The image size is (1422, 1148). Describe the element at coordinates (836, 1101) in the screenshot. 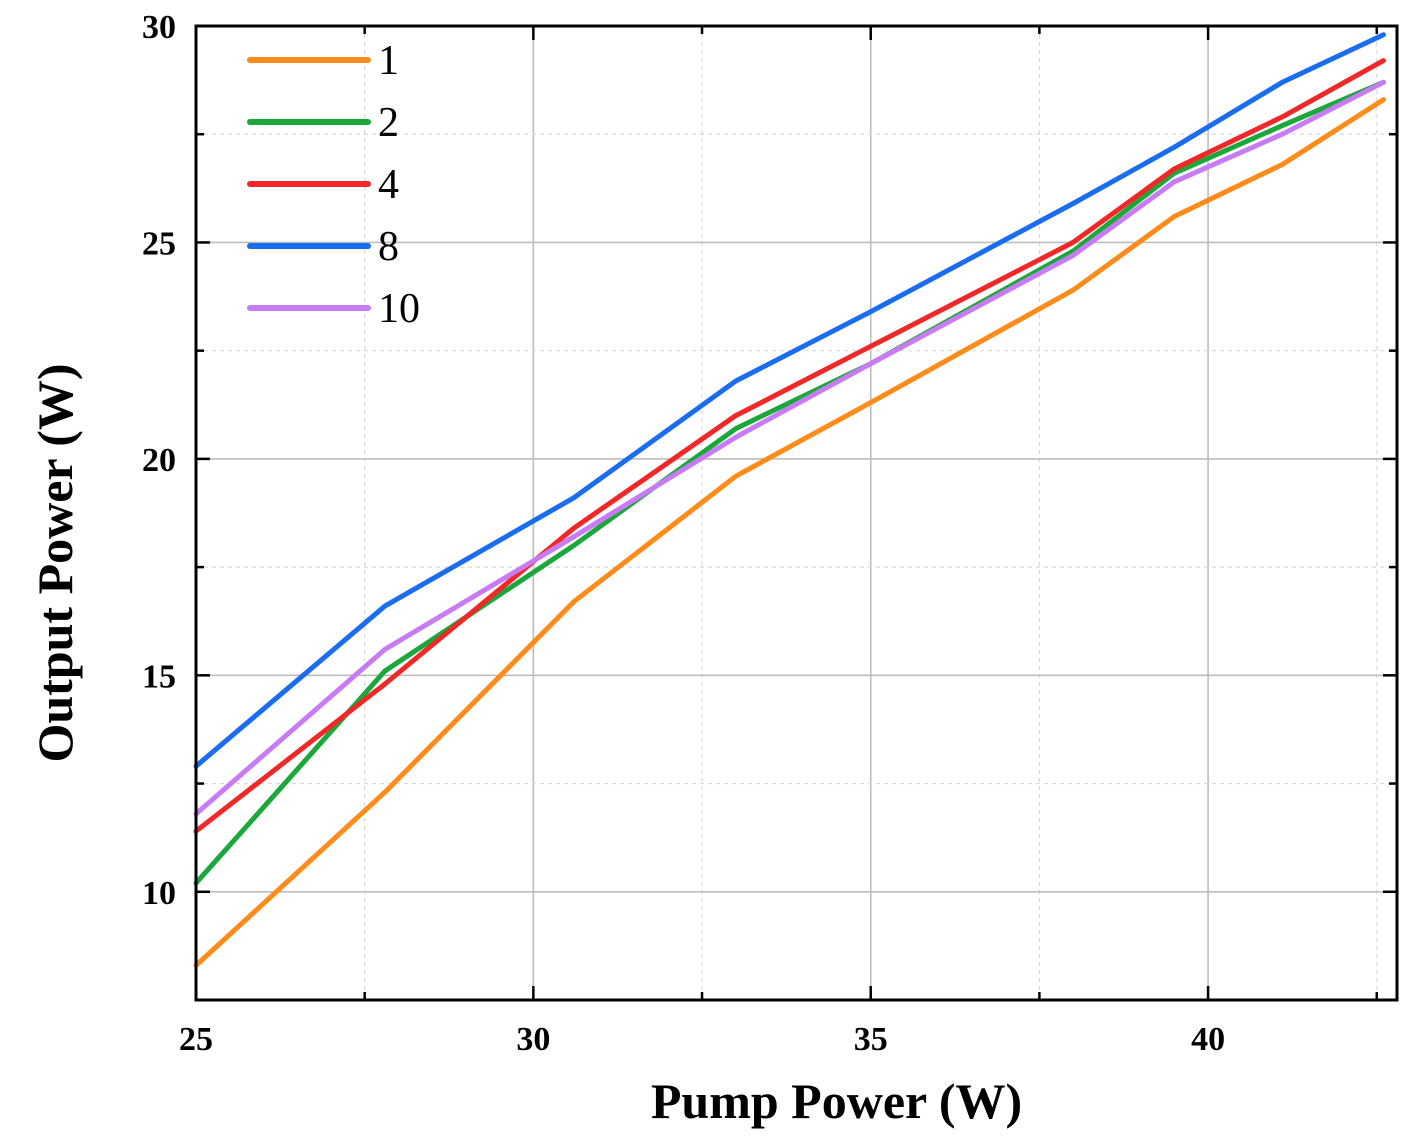

I see `x-axis-title: Pump Power (W)` at that location.